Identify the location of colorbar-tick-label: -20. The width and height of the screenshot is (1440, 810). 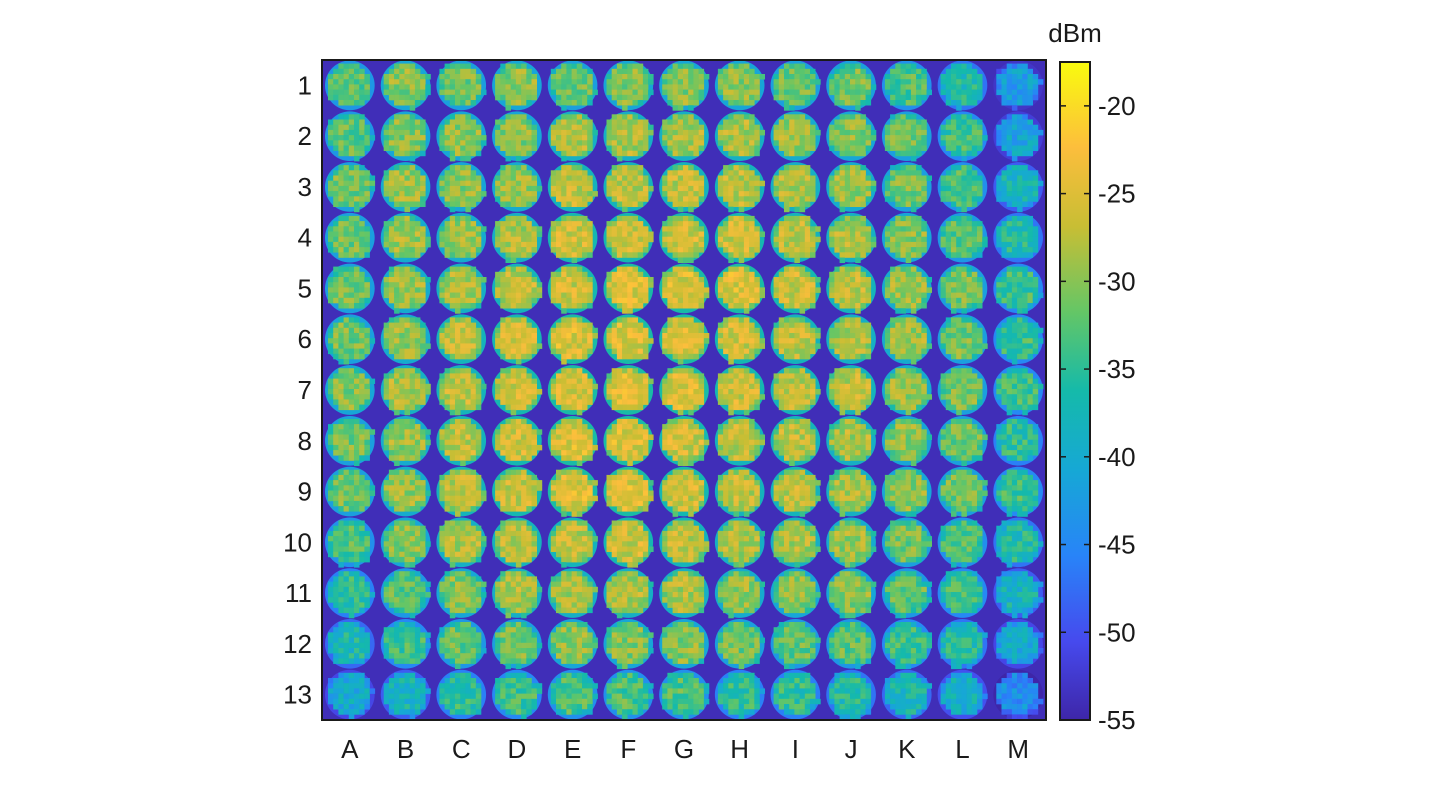
(1117, 106).